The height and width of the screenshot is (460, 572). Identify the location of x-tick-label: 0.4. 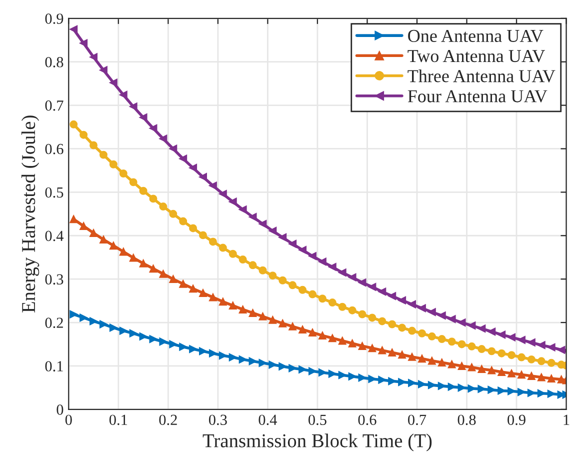
(268, 420).